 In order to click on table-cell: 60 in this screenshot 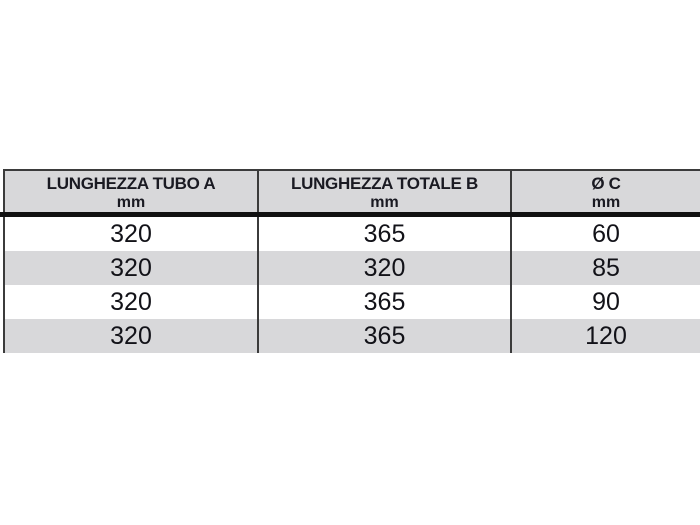, I will do `click(606, 234)`.